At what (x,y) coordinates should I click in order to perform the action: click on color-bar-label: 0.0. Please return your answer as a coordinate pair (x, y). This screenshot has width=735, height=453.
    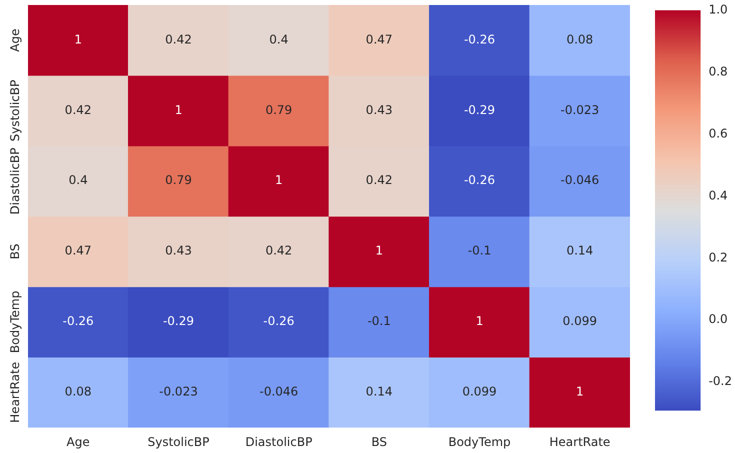
    Looking at the image, I should click on (718, 319).